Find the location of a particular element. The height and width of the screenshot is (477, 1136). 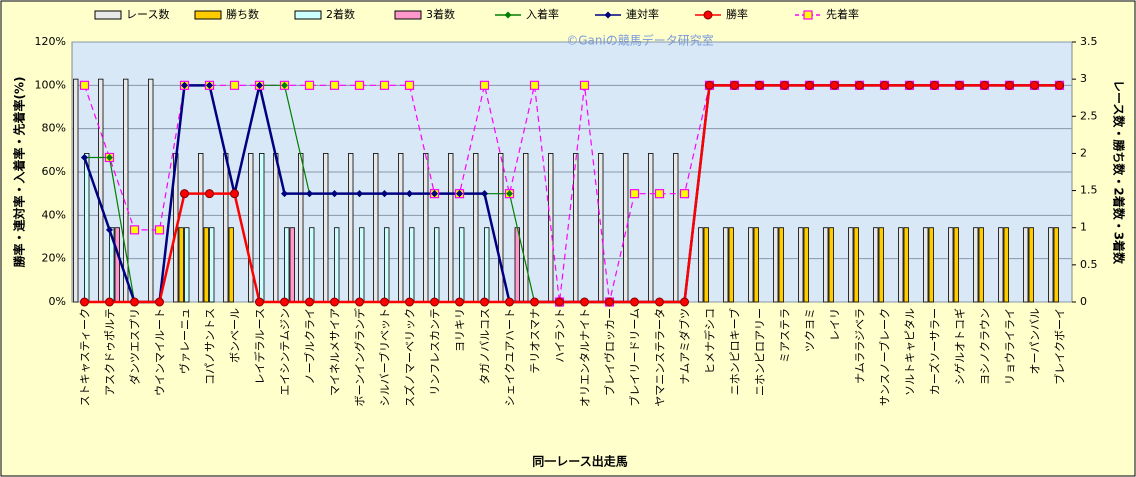

x-tick-label: ハイラント is located at coordinates (560, 335).